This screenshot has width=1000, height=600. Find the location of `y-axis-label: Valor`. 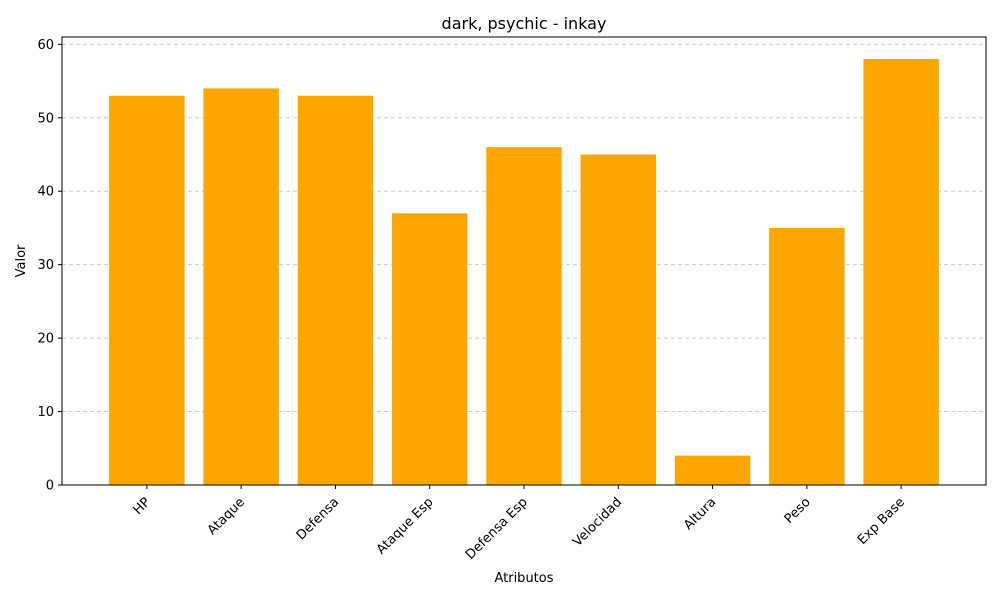

y-axis-label: Valor is located at coordinates (21, 260).